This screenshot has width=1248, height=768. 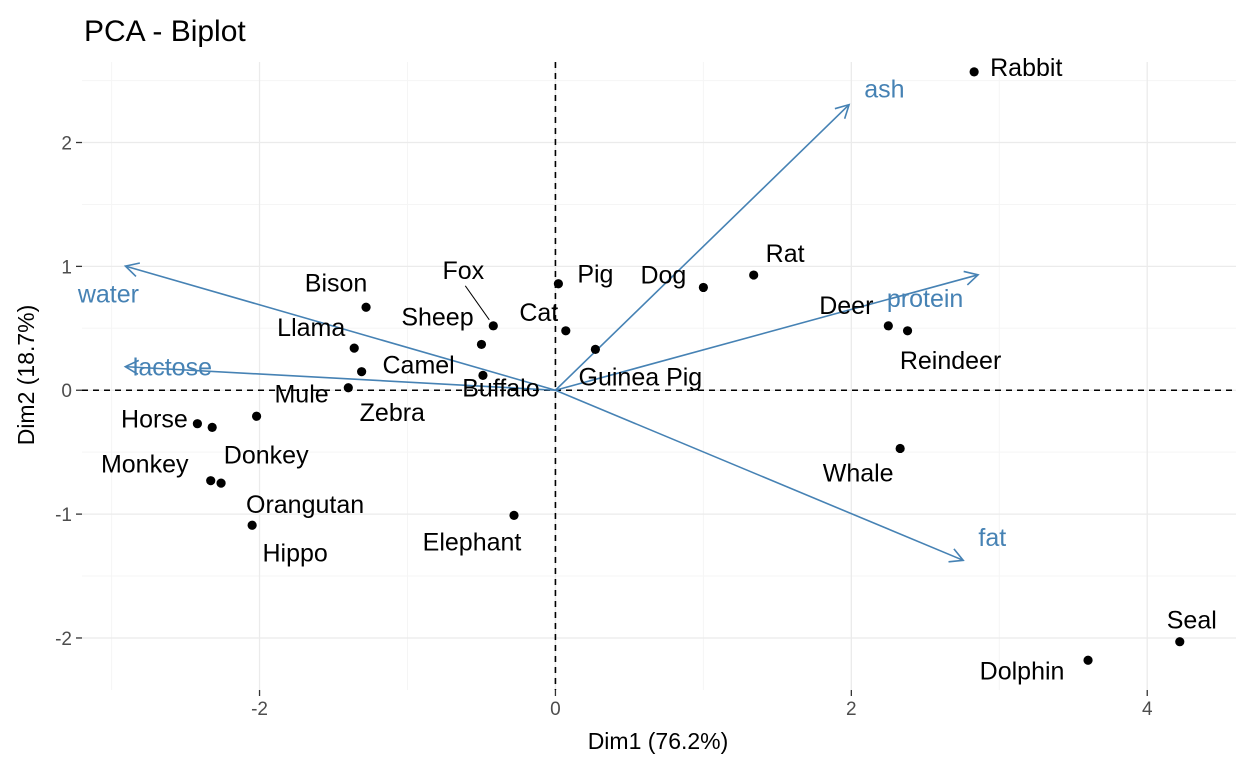 What do you see at coordinates (703, 287) in the screenshot?
I see `point-dog` at bounding box center [703, 287].